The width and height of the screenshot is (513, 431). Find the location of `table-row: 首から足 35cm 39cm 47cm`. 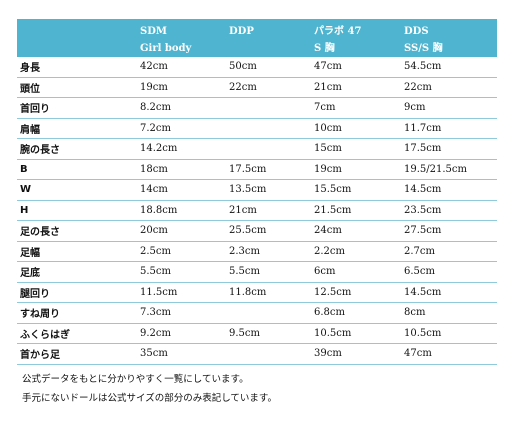

table-row: 首から足 35cm 39cm 47cm is located at coordinates (257, 354).